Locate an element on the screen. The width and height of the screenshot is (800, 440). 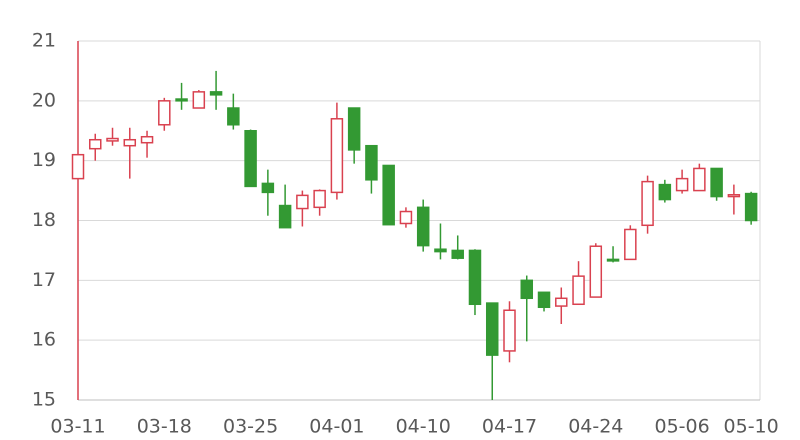
y-tick-label: 21 is located at coordinates (44, 41).